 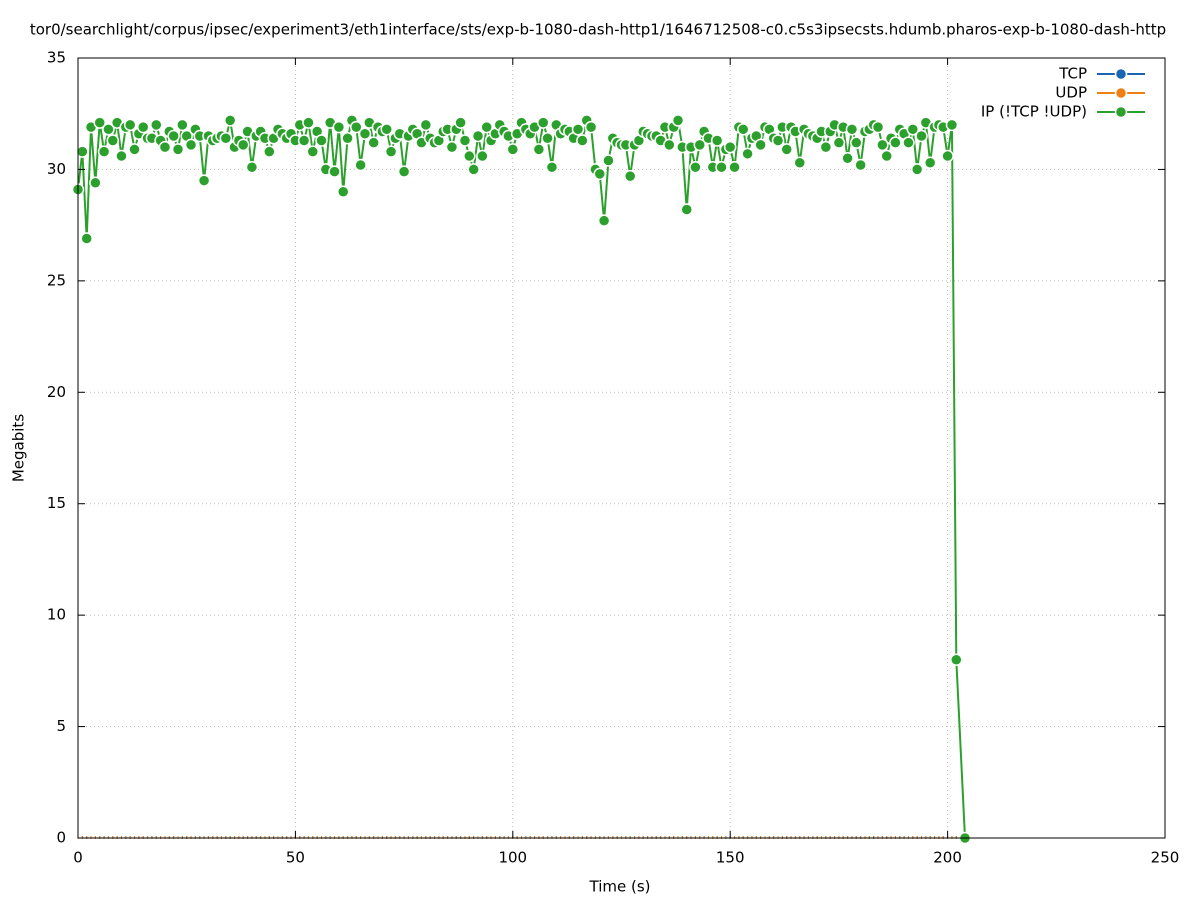 What do you see at coordinates (730, 858) in the screenshot?
I see `x-tick-label: 150` at bounding box center [730, 858].